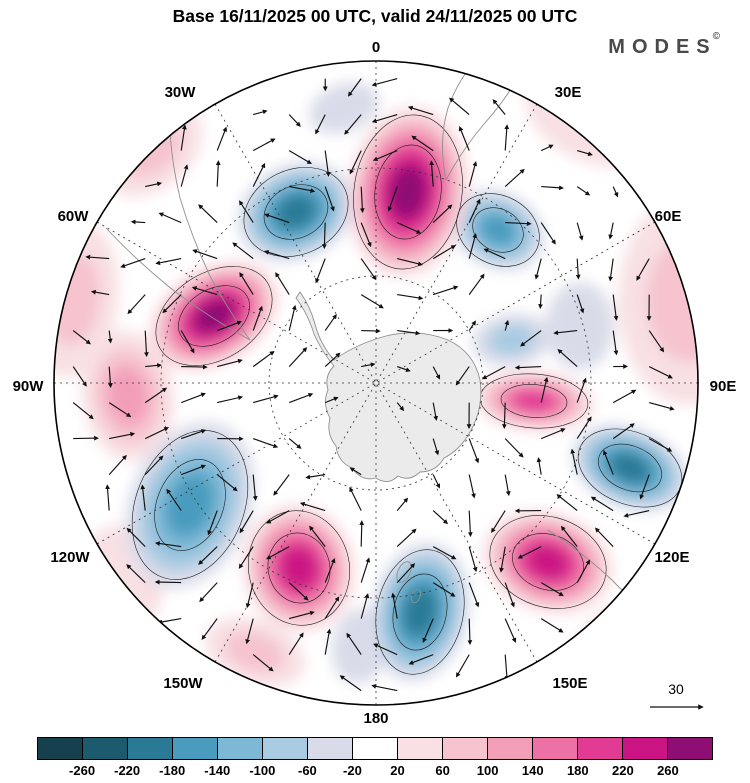 The width and height of the screenshot is (750, 783). Describe the element at coordinates (181, 92) in the screenshot. I see `lon-label-30w: 30W` at that location.